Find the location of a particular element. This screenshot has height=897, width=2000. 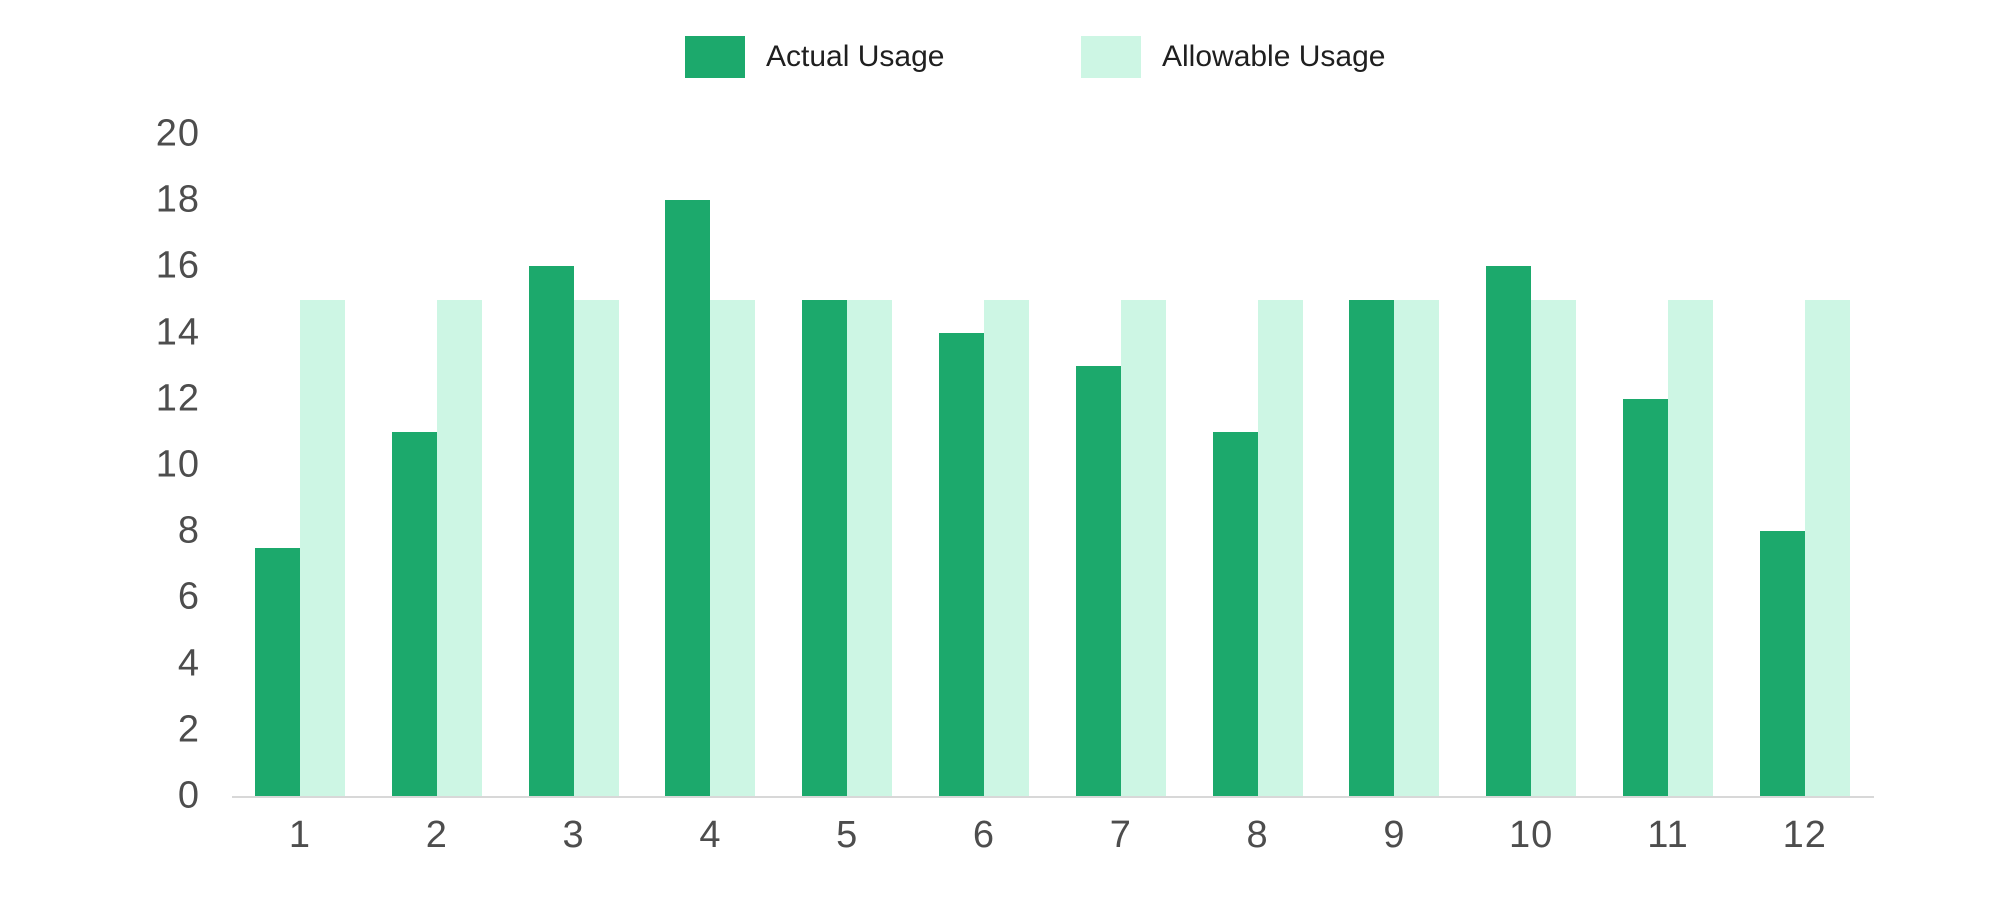

y-tick-label: 8 is located at coordinates (188, 530).